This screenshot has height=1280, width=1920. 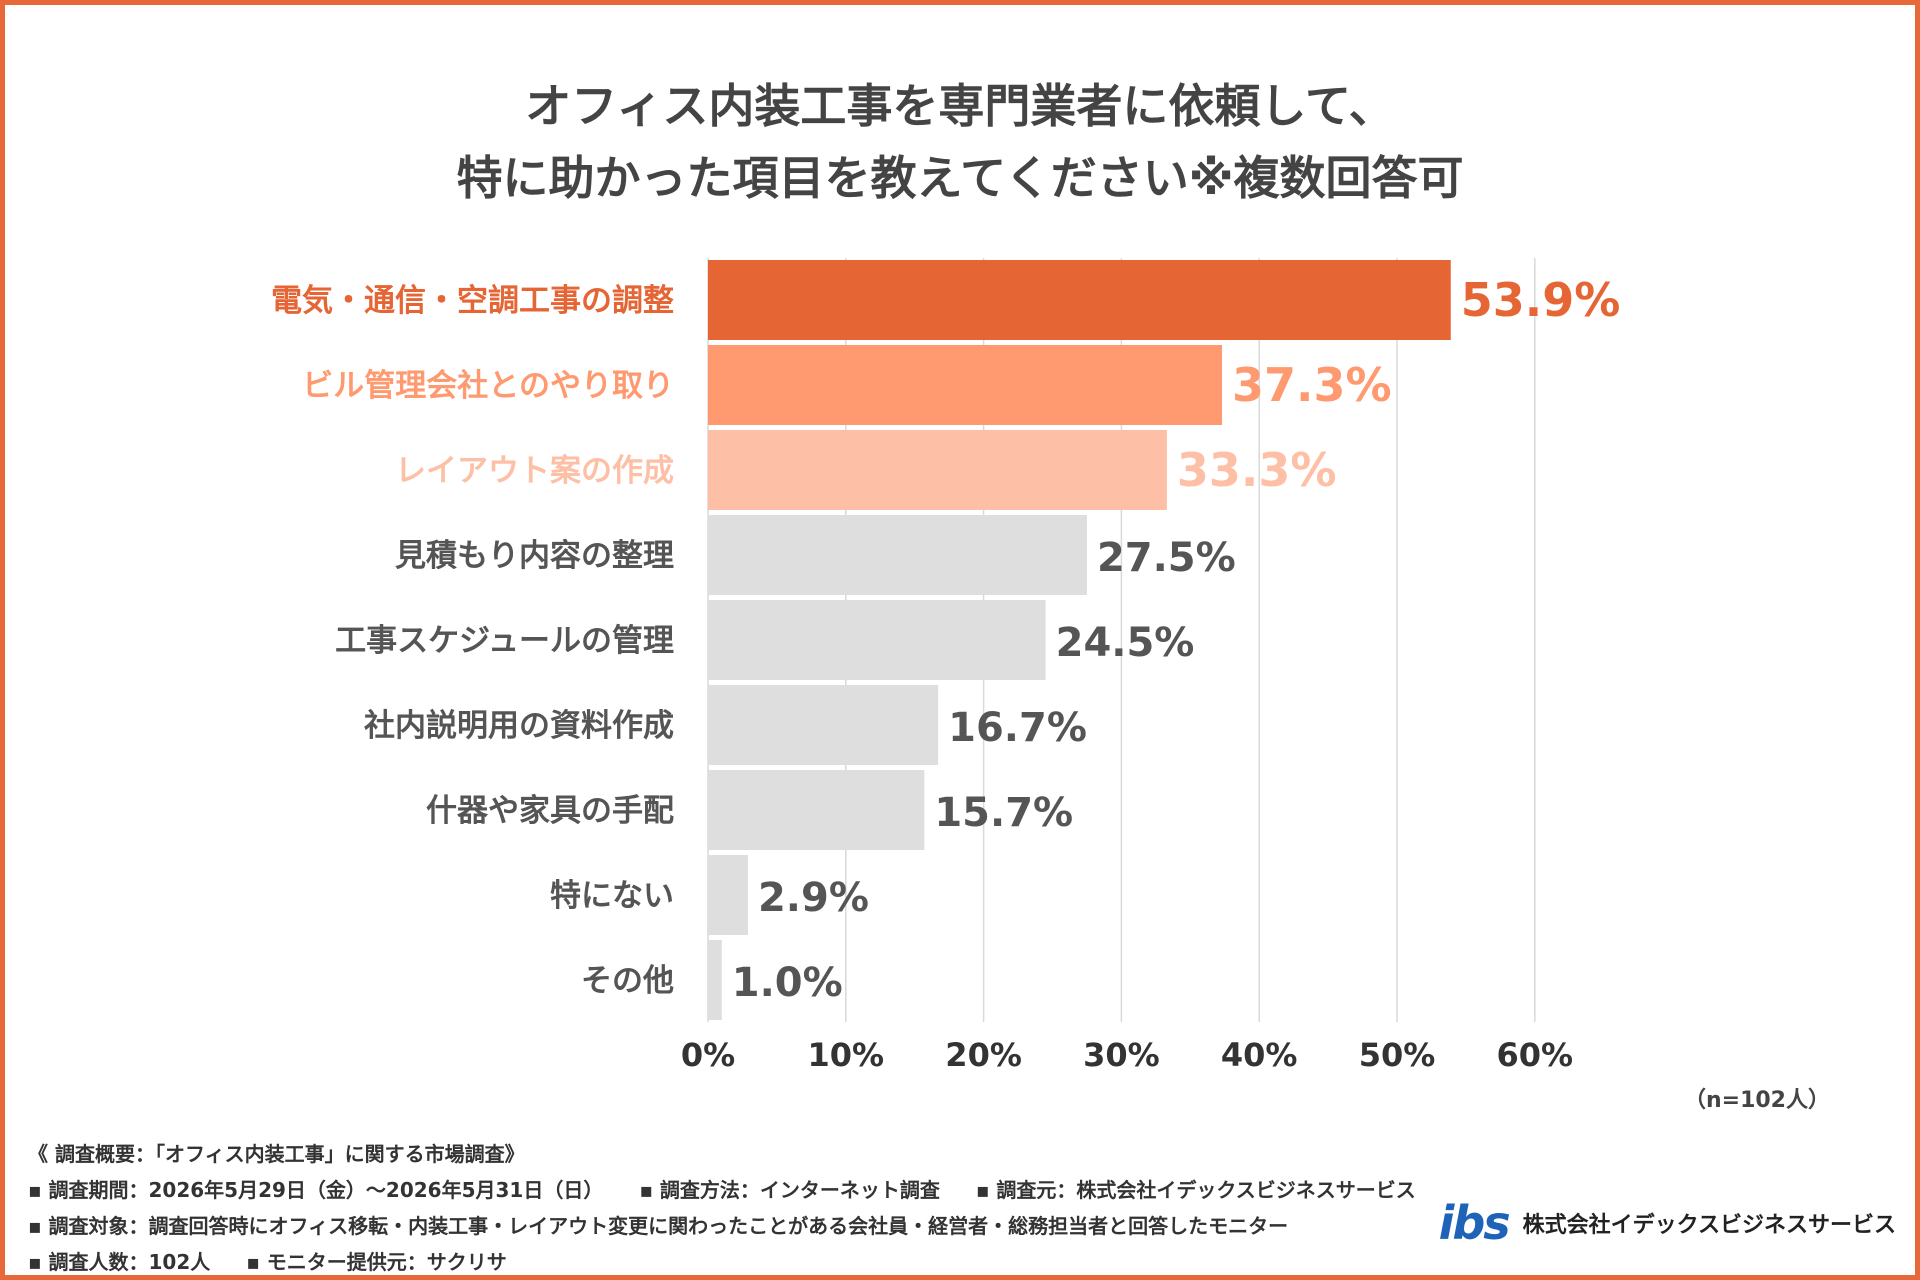 What do you see at coordinates (1121, 1055) in the screenshot?
I see `x-tick-label: 30%` at bounding box center [1121, 1055].